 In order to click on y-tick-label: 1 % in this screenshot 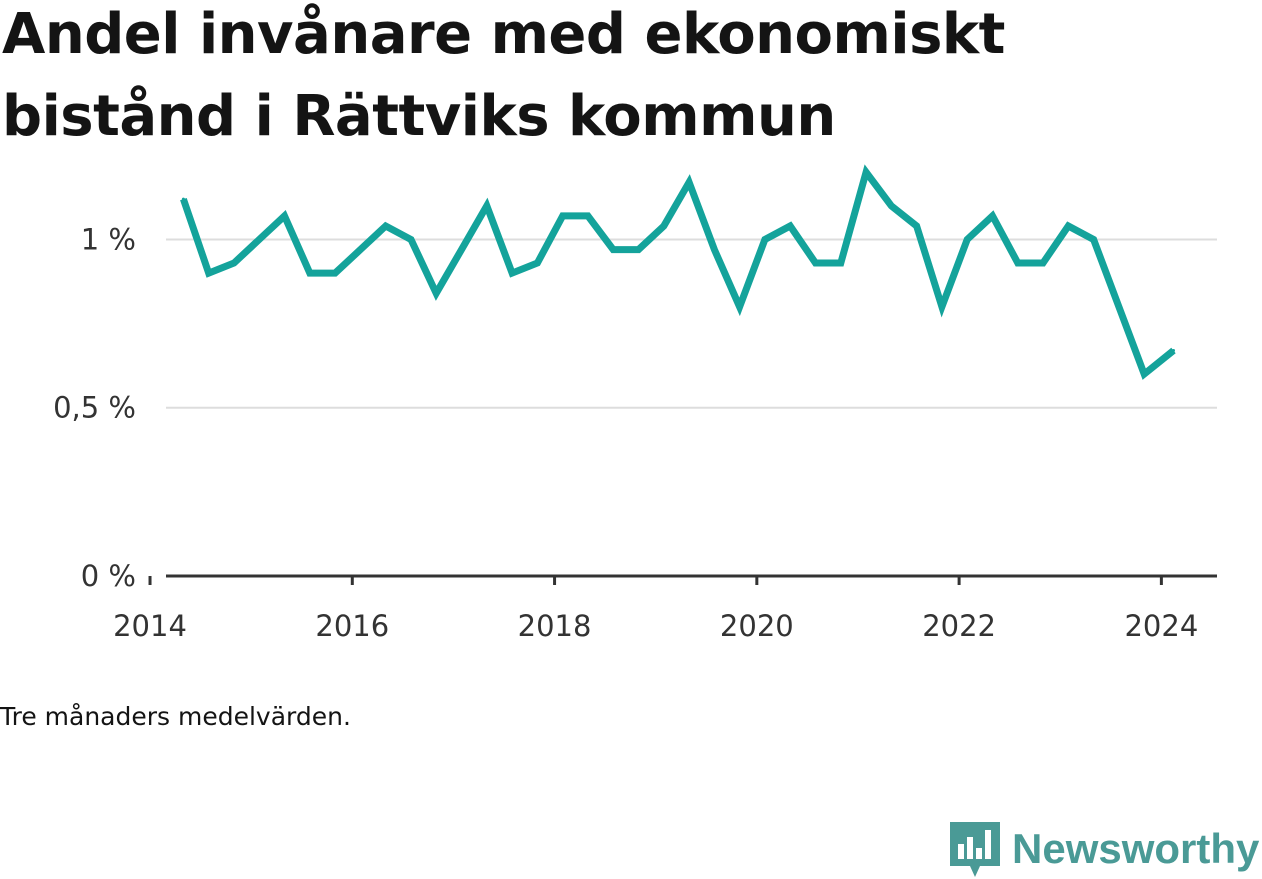, I will do `click(108, 239)`.